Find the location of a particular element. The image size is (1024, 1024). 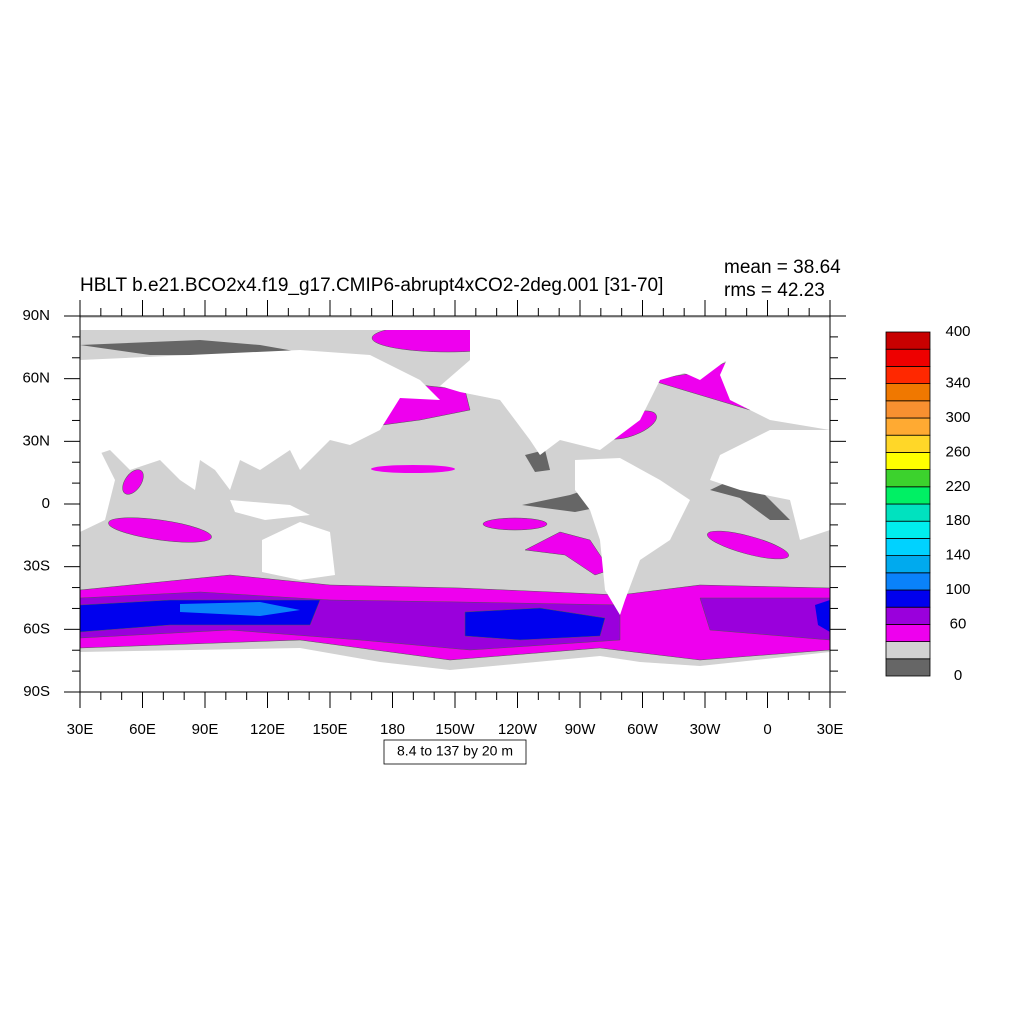

x-tick-label: 0 is located at coordinates (767, 729).